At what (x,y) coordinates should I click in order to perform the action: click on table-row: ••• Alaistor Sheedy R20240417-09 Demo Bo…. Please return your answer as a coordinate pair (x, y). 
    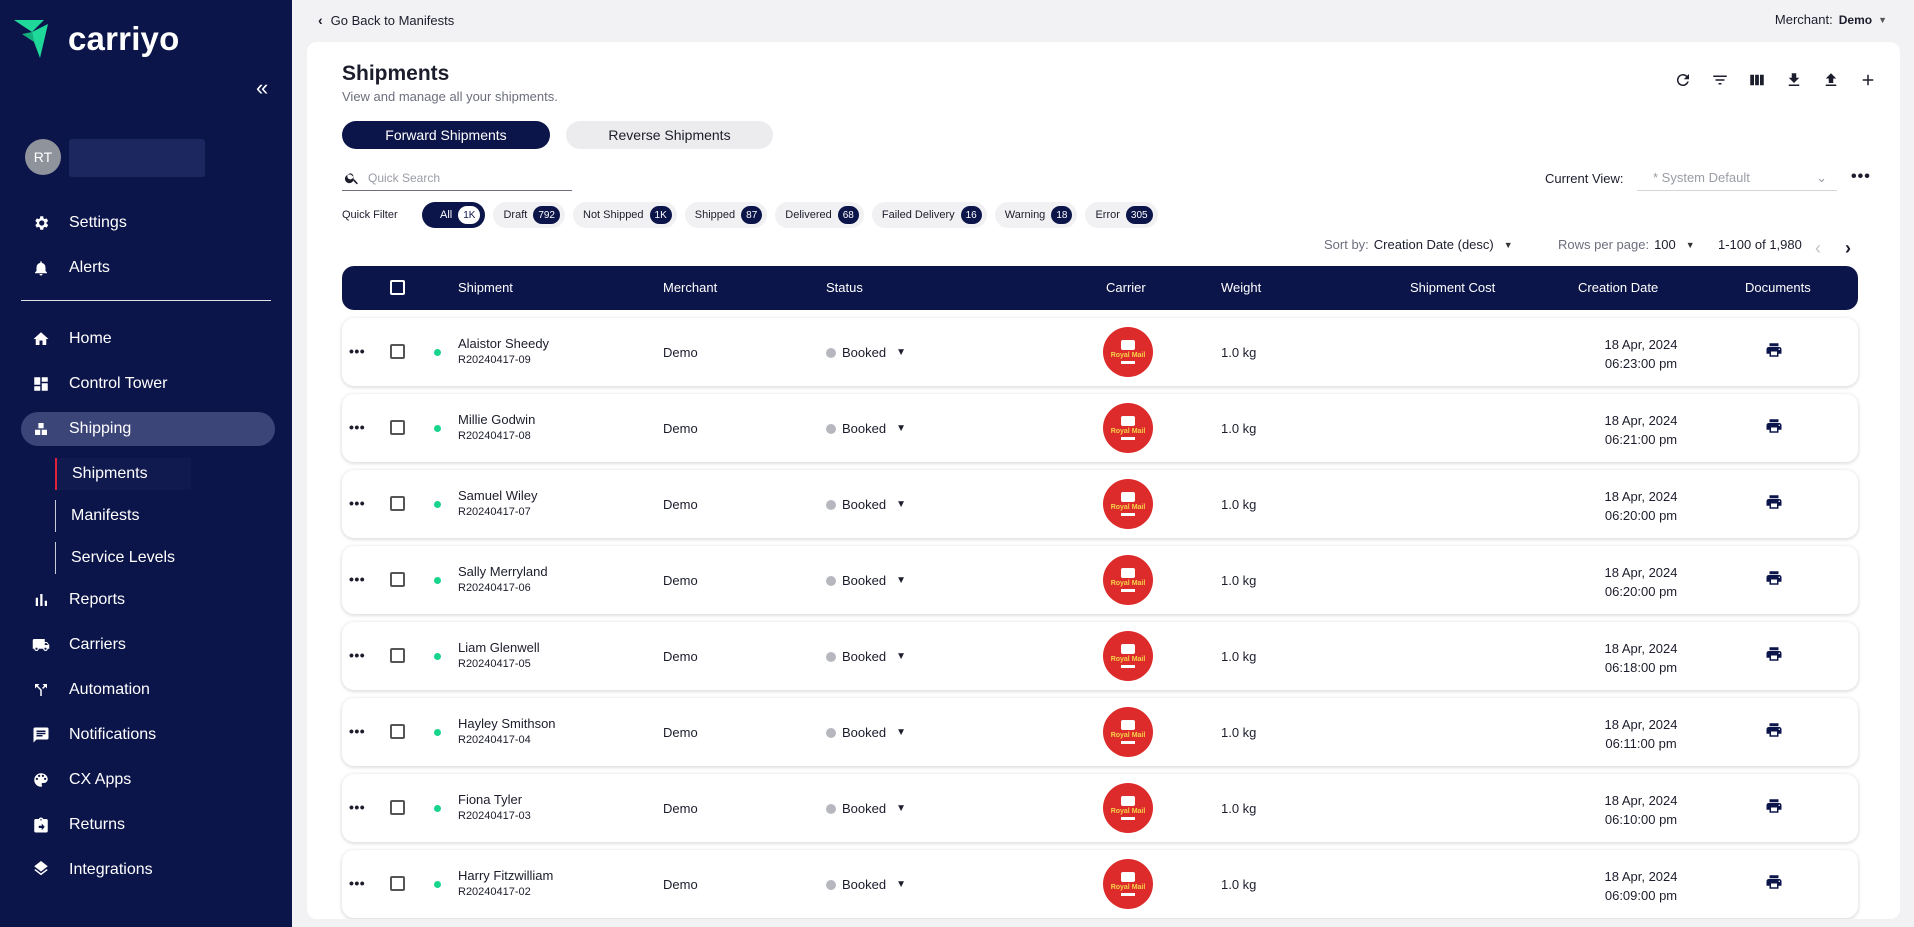
    Looking at the image, I should click on (1100, 352).